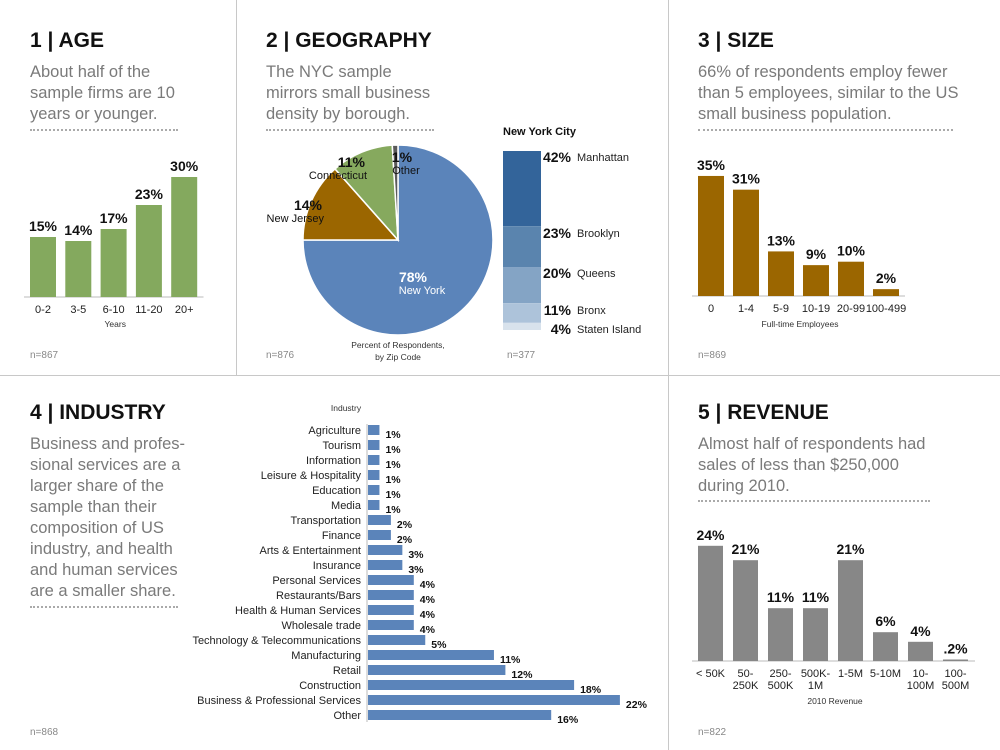 This screenshot has height=750, width=1000. I want to click on tick-label: 5-10M, so click(885, 674).